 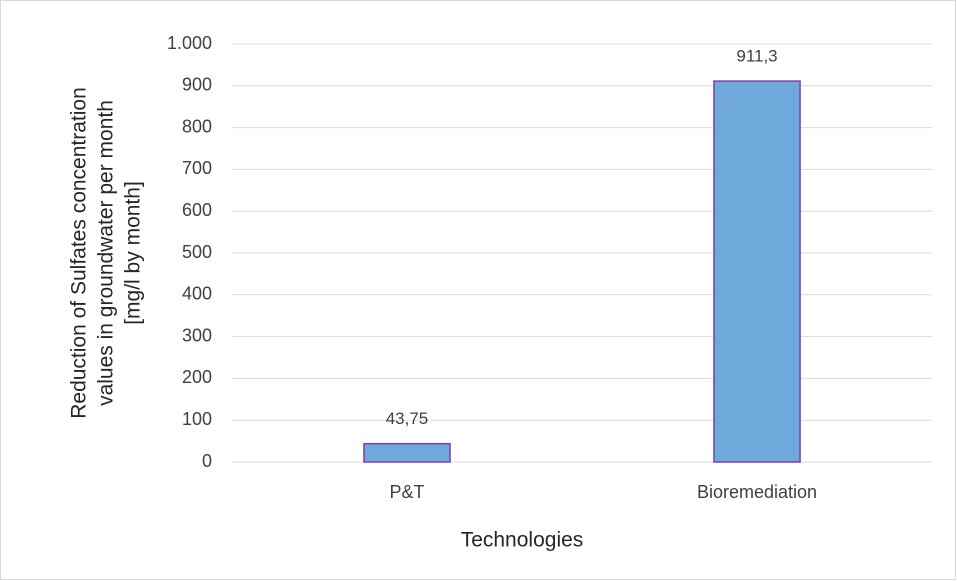 What do you see at coordinates (197, 168) in the screenshot?
I see `y-tick-label: 700` at bounding box center [197, 168].